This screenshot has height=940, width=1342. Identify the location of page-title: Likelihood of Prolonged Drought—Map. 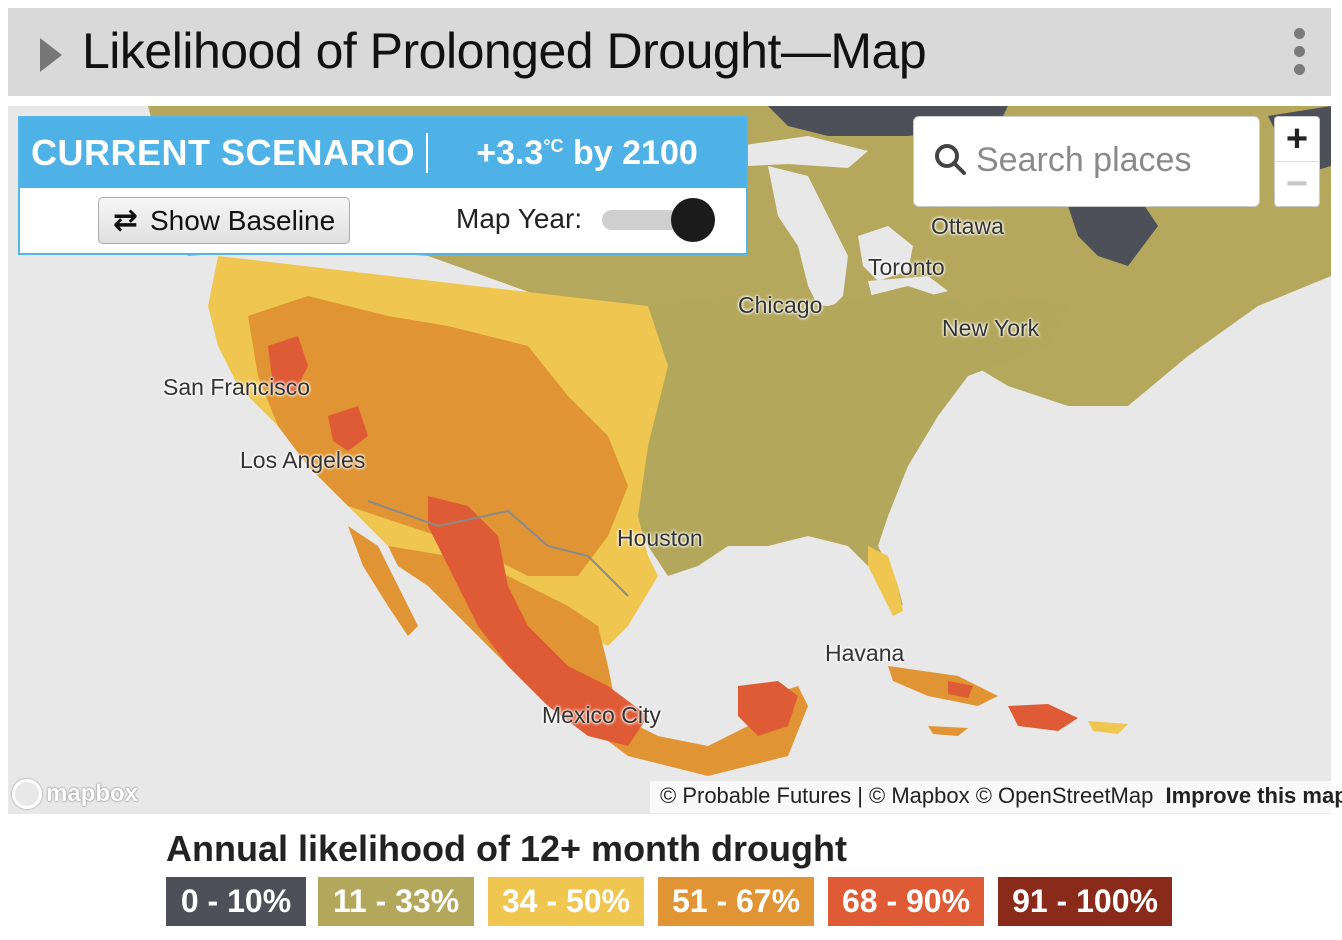
(504, 51).